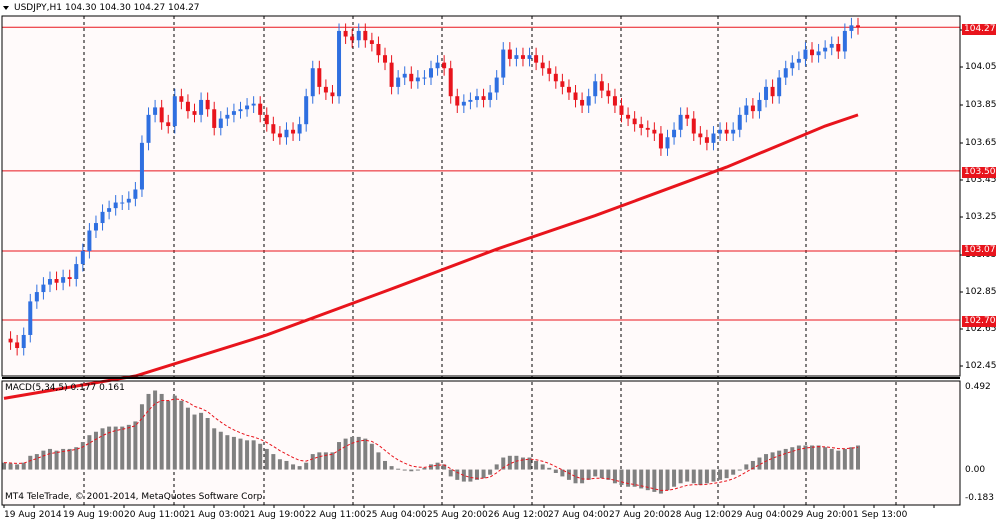  I want to click on price-tick-label: 103.65, so click(981, 143).